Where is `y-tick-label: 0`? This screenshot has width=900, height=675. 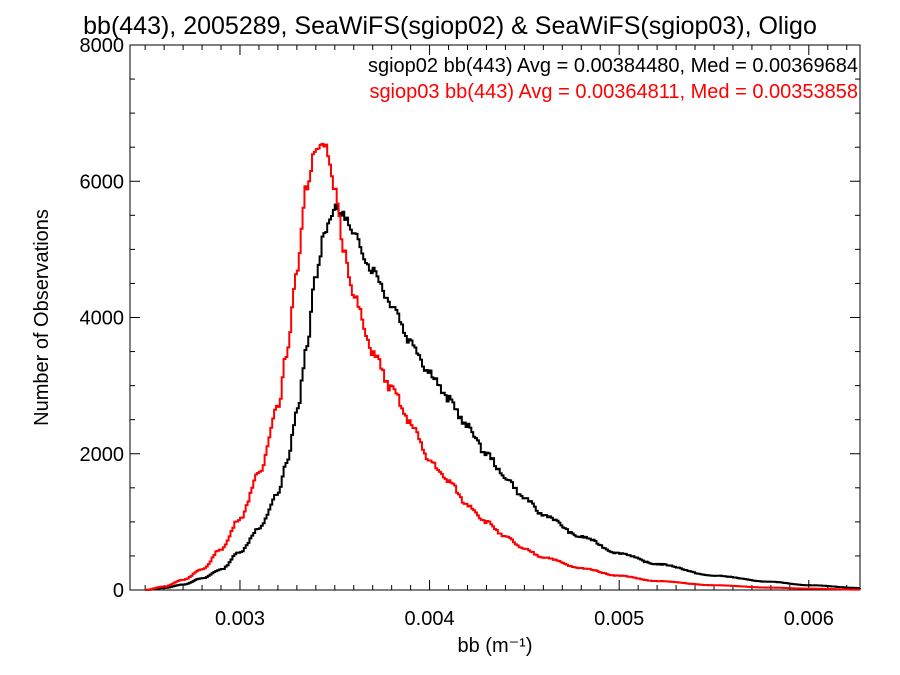 y-tick-label: 0 is located at coordinates (118, 591).